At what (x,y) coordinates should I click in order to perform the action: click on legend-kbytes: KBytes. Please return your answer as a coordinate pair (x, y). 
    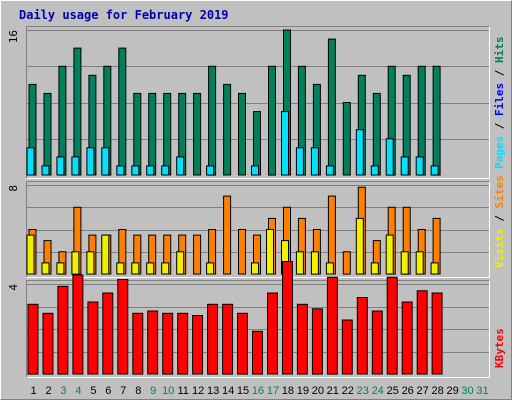
    Looking at the image, I should click on (499, 348).